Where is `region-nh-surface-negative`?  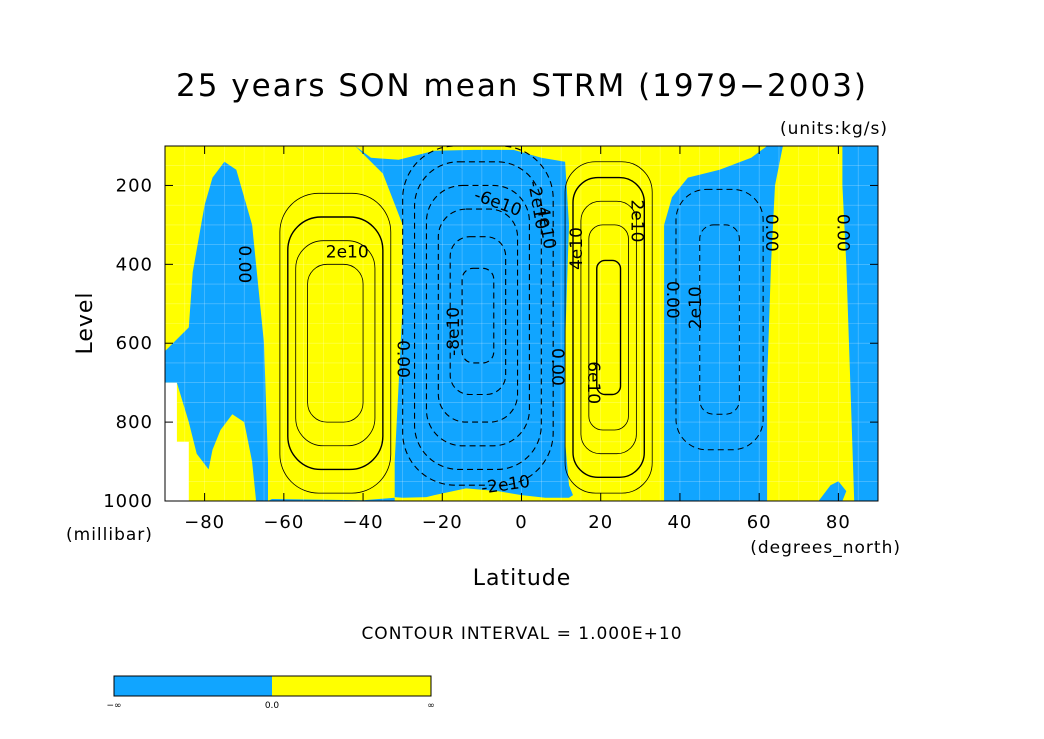 region-nh-surface-negative is located at coordinates (832, 491).